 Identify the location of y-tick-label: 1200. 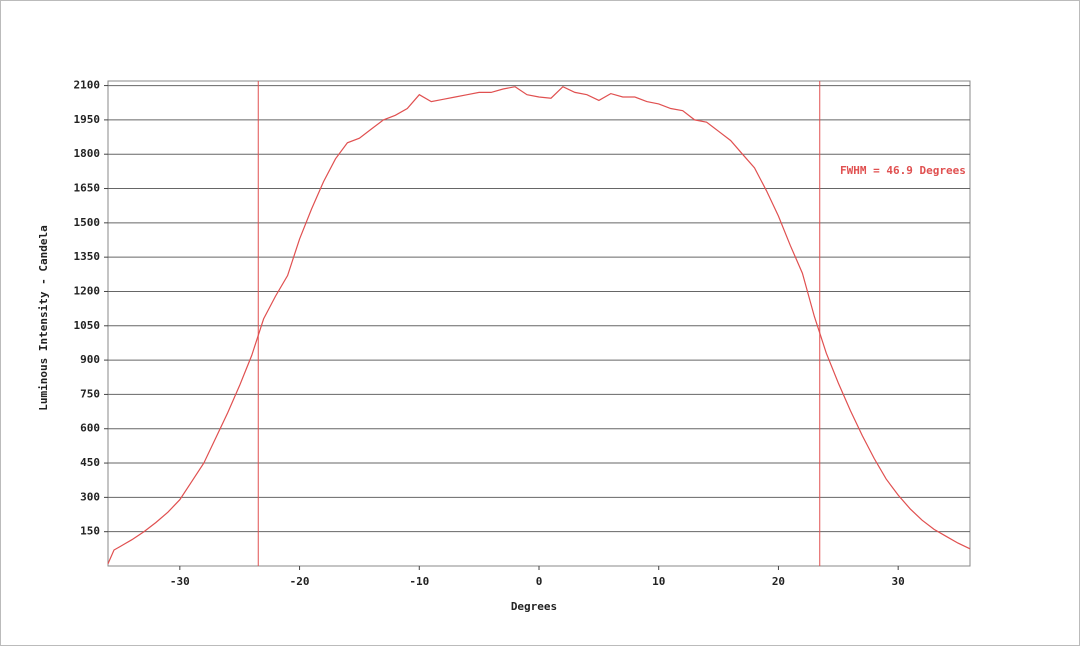
(87, 290).